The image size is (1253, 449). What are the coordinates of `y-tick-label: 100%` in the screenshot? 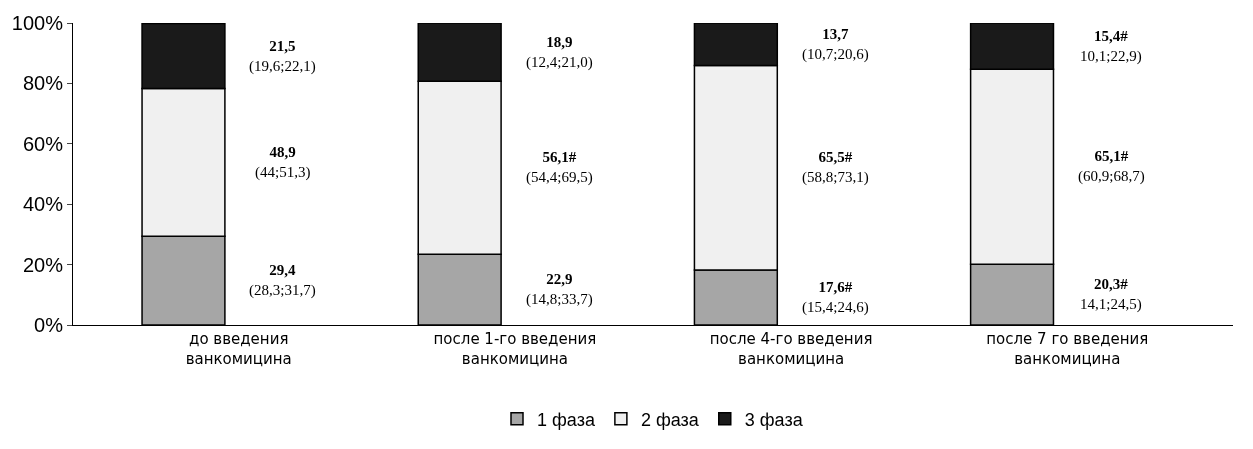 It's located at (37, 23).